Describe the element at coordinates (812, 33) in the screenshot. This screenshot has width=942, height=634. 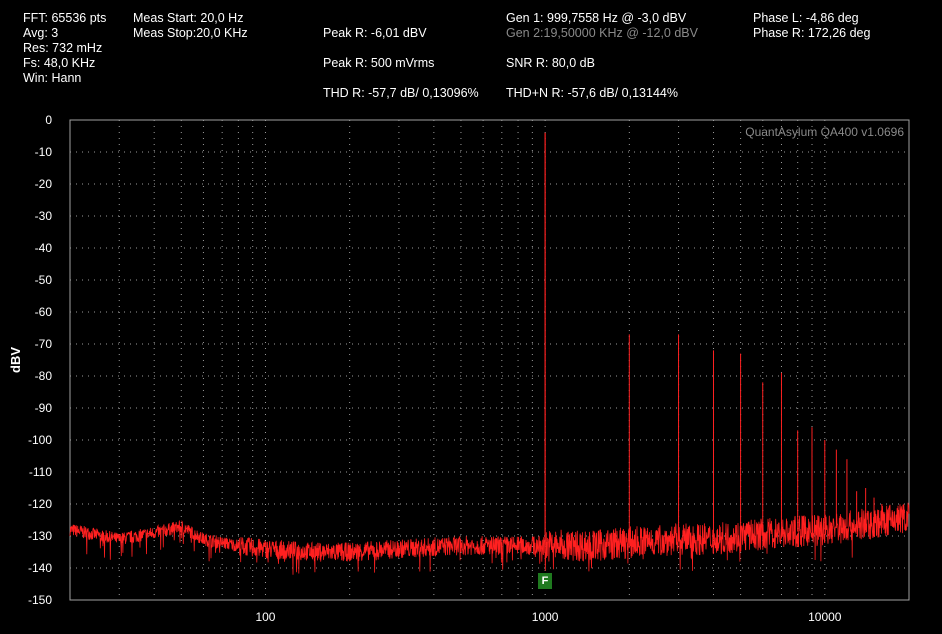
I see `phase-r-readout: Phase R: 172,26 deg` at that location.